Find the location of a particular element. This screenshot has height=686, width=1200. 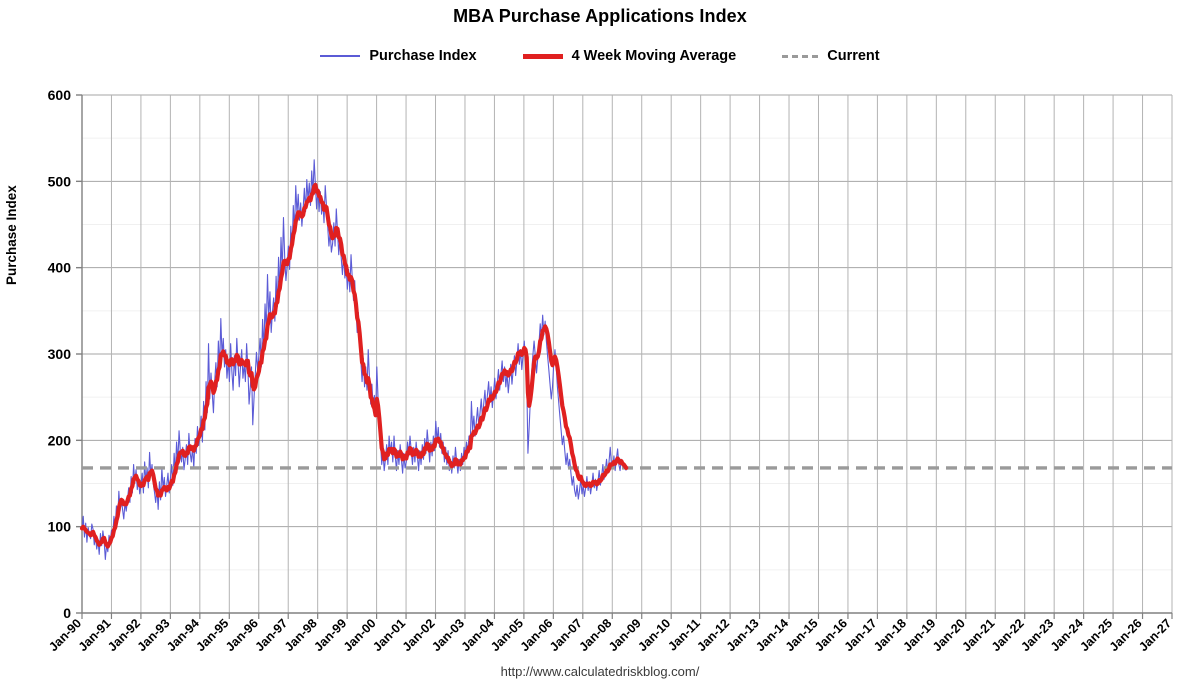

x-tick-label: Jan-09 is located at coordinates (625, 635).